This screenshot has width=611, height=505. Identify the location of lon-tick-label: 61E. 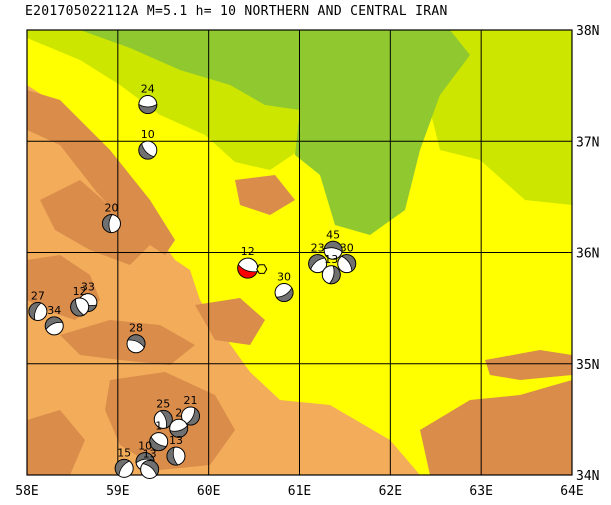
(299, 491).